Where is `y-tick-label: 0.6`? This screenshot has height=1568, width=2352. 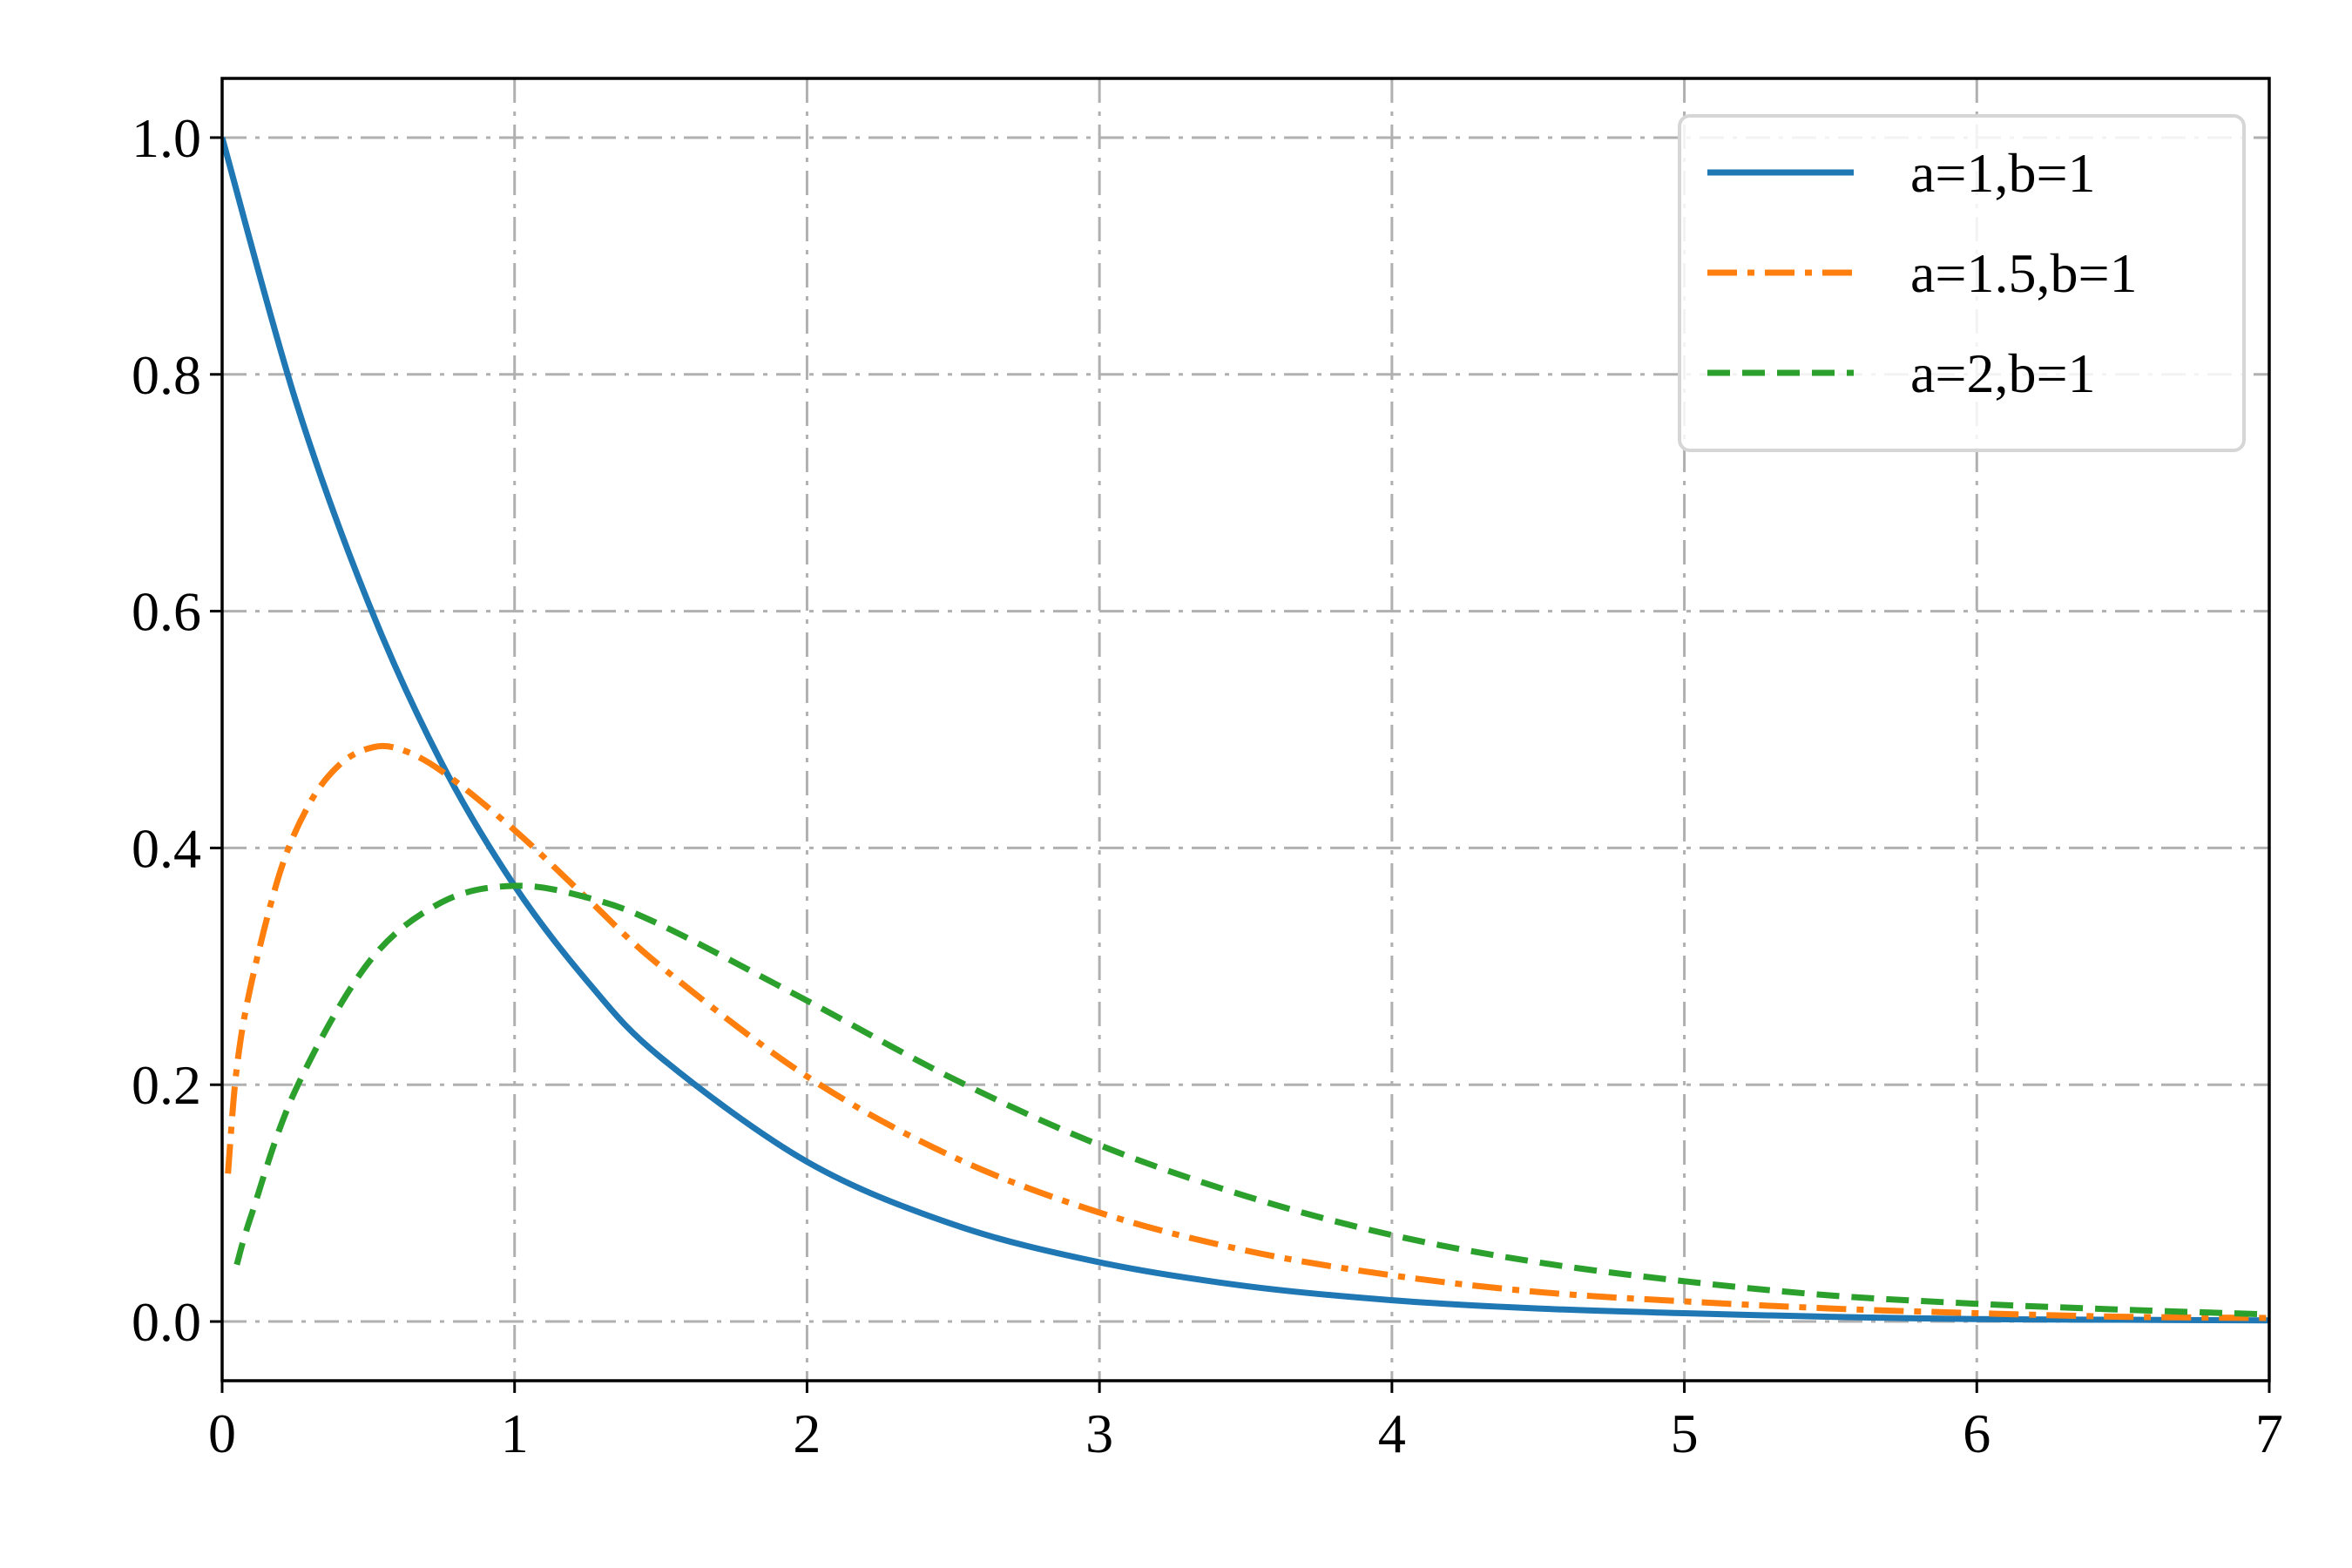 y-tick-label: 0.6 is located at coordinates (166, 612).